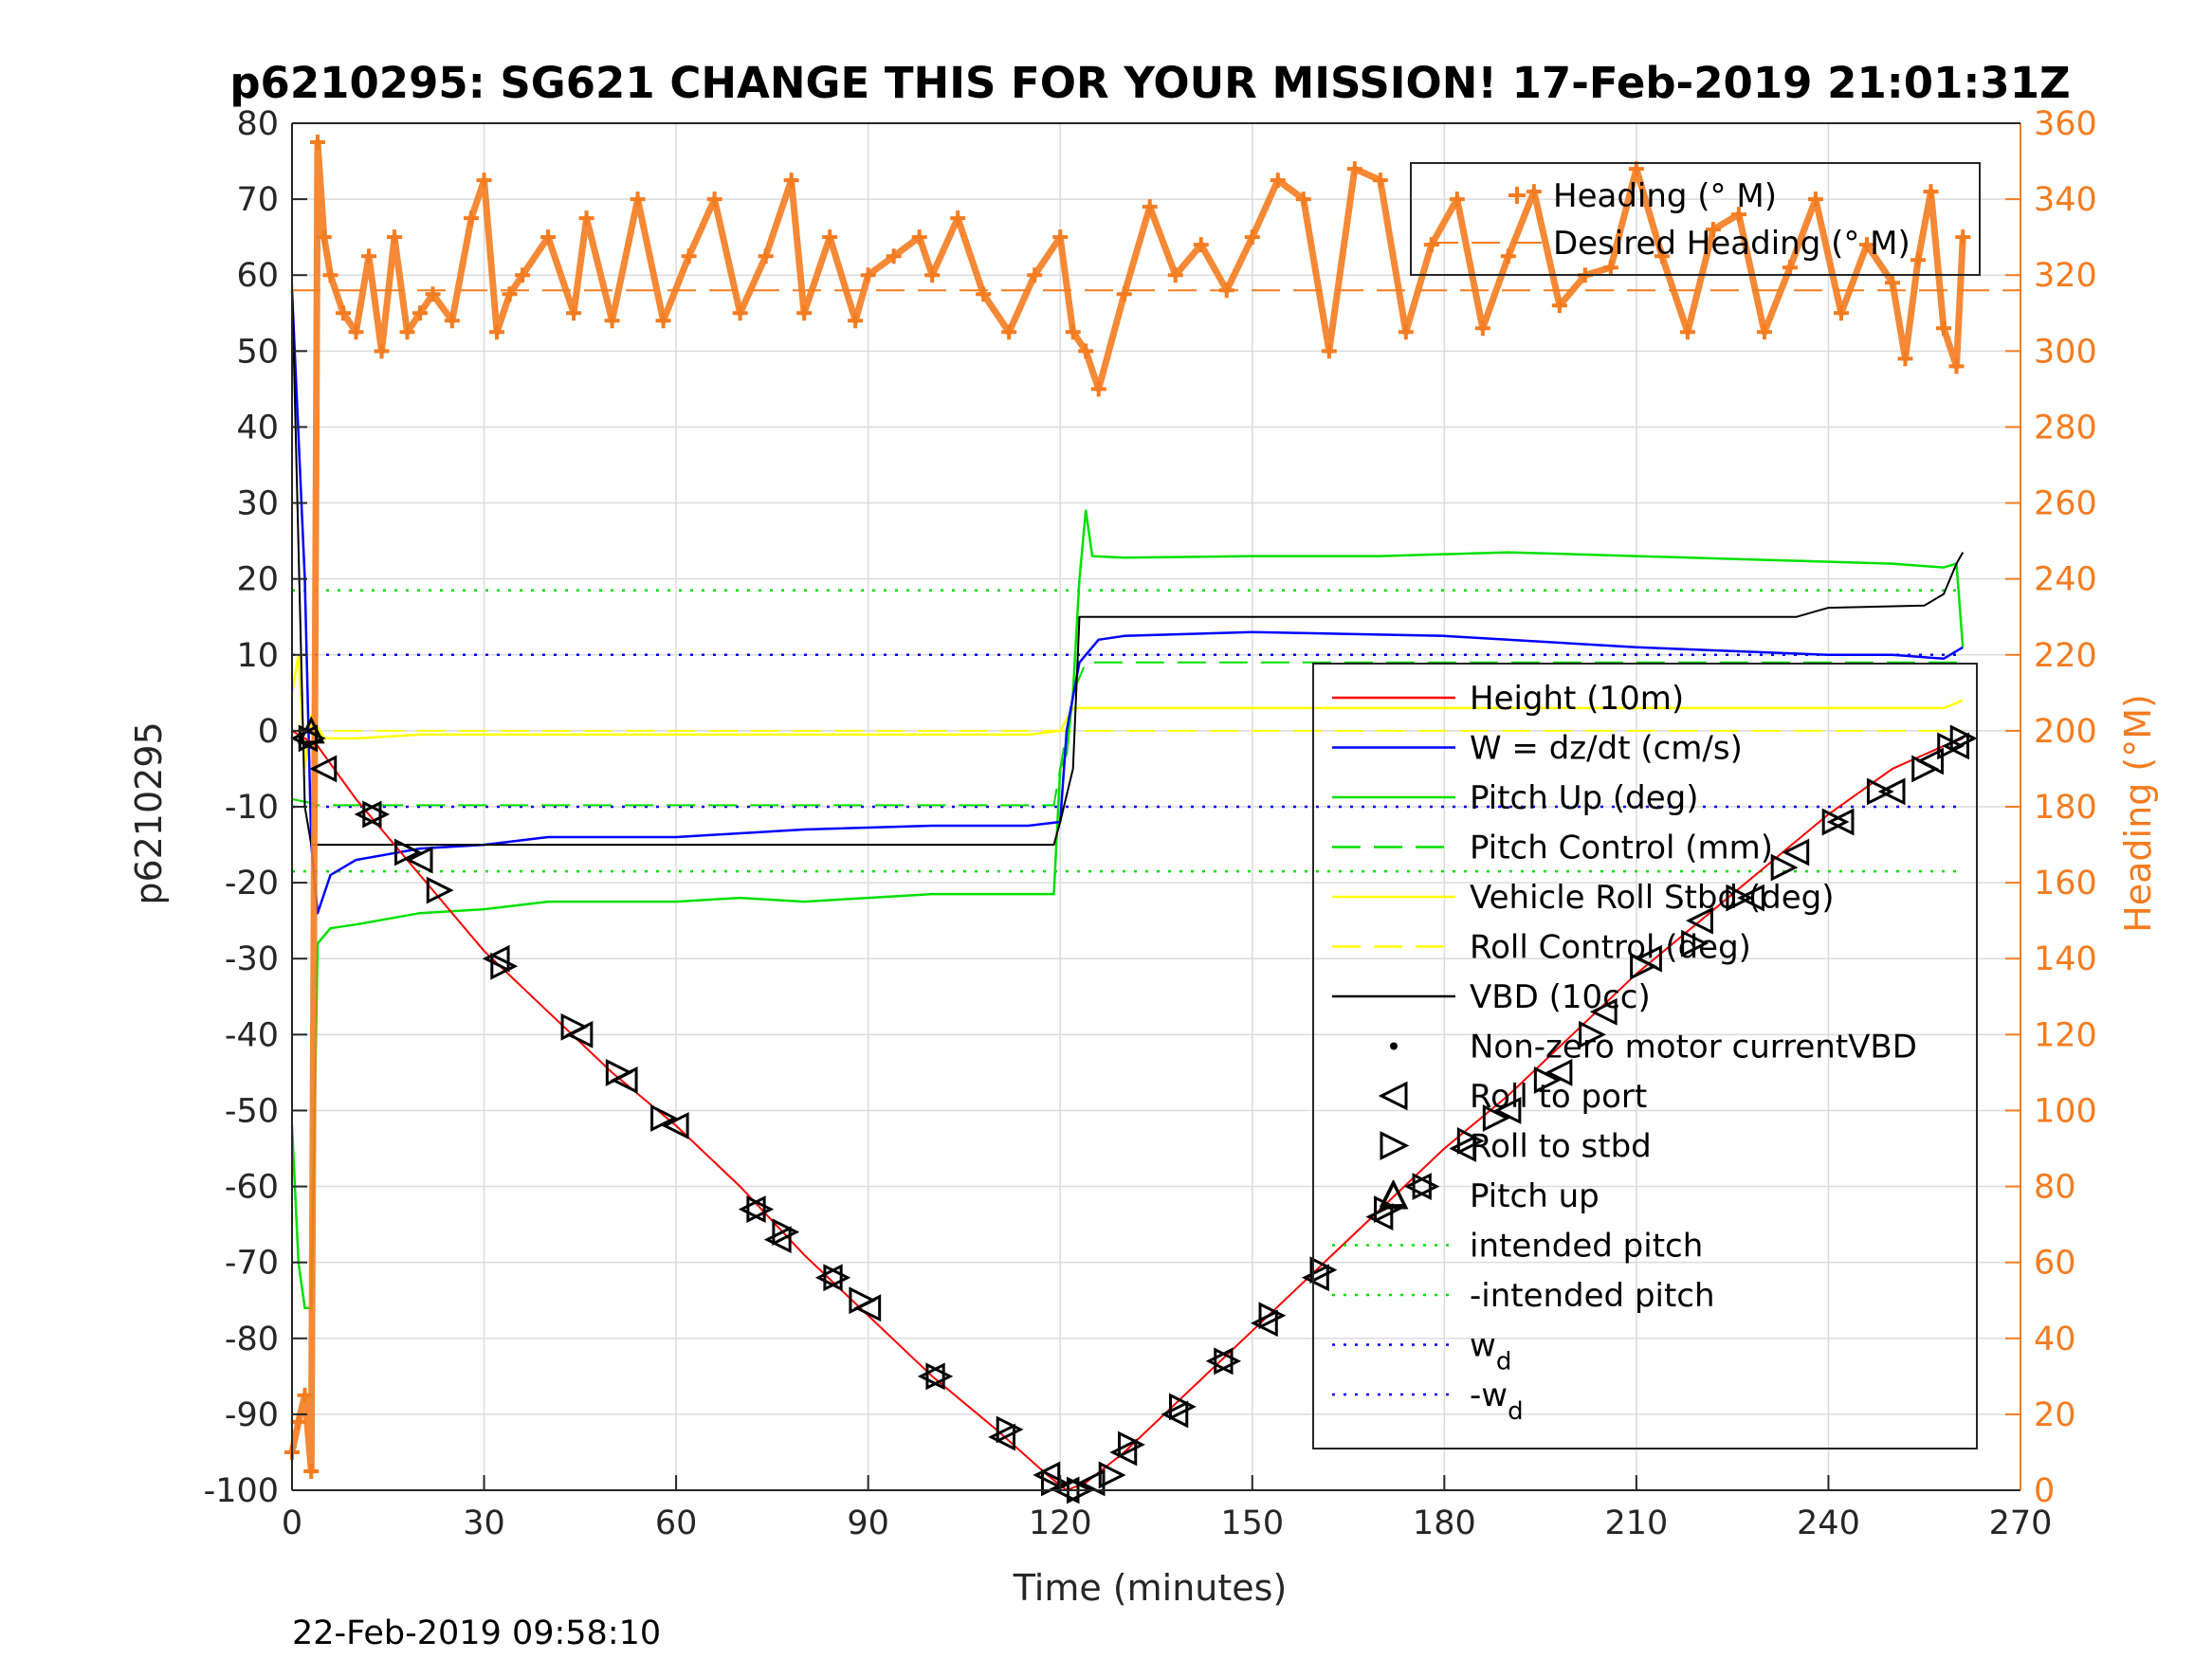 Image resolution: width=2212 pixels, height=1659 pixels. What do you see at coordinates (1695, 219) in the screenshot?
I see `heading-legend: Heading (° M) Desired Heading (° M)` at bounding box center [1695, 219].